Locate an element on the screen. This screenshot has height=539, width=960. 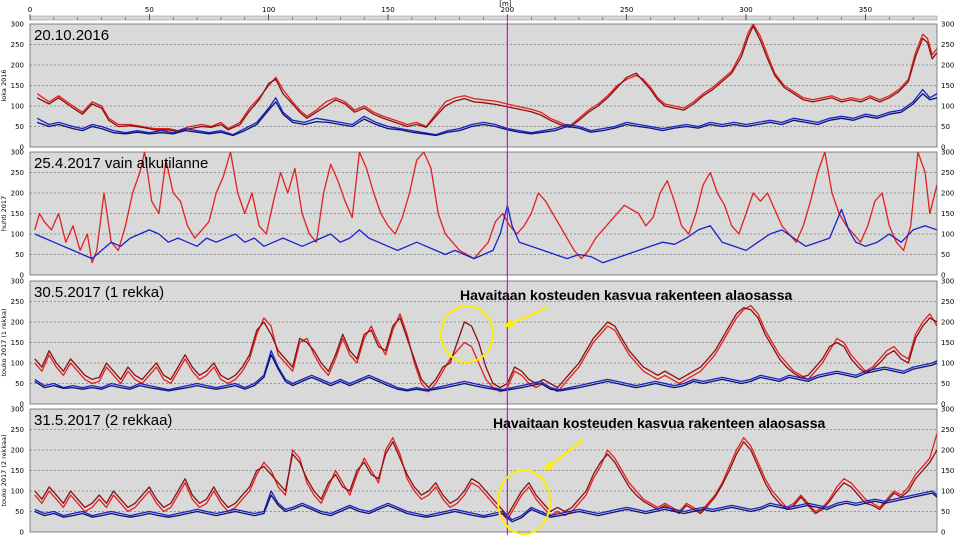
y-axis-label: touko 2017 (1 rekka) is located at coordinates (4, 342).